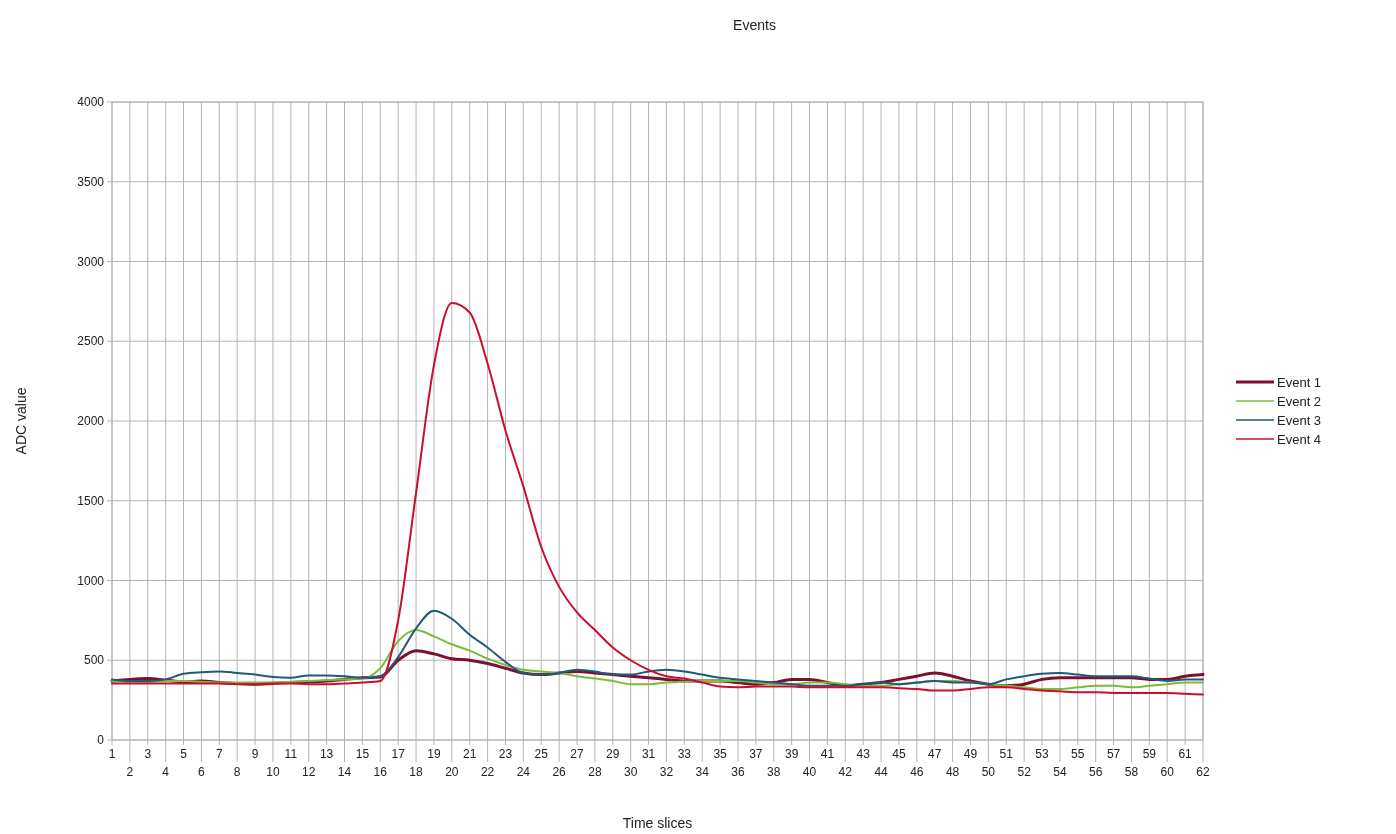 Image resolution: width=1396 pixels, height=834 pixels. What do you see at coordinates (344, 772) in the screenshot?
I see `x-tick-label: 14` at bounding box center [344, 772].